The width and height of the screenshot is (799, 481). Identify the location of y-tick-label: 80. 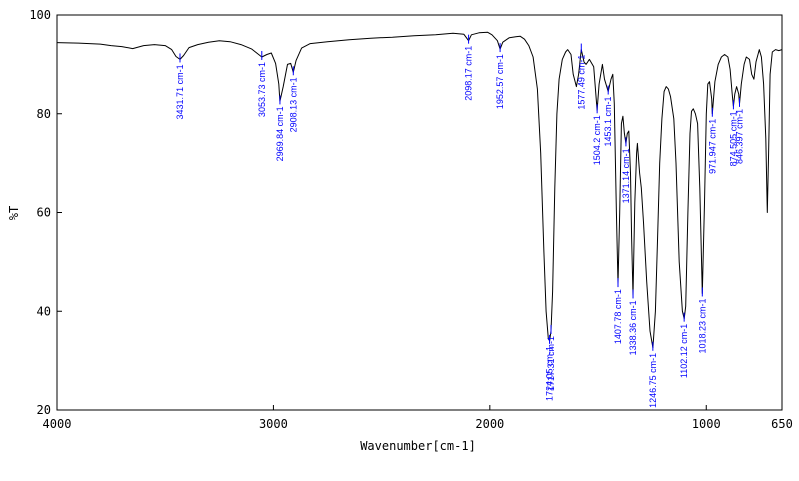
(44, 114).